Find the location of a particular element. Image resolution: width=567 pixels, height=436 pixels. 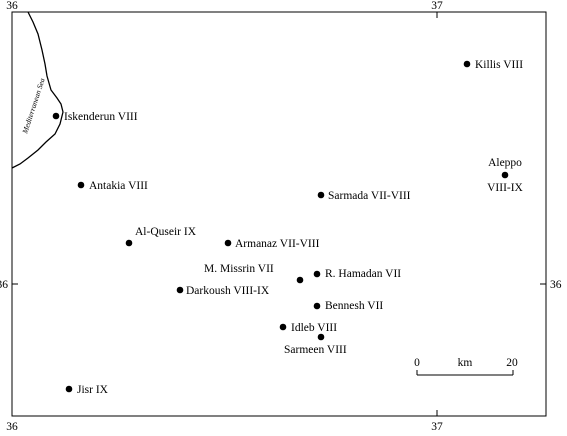

place-idleb: Idleb VIII is located at coordinates (308, 328).